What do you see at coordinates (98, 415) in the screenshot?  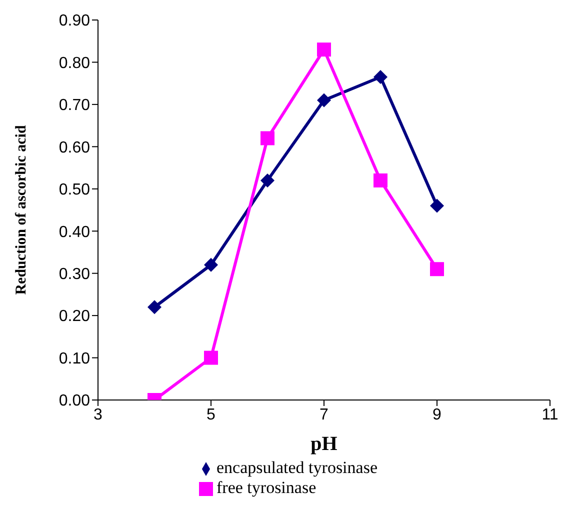 I see `x-tick-label: 3` at bounding box center [98, 415].